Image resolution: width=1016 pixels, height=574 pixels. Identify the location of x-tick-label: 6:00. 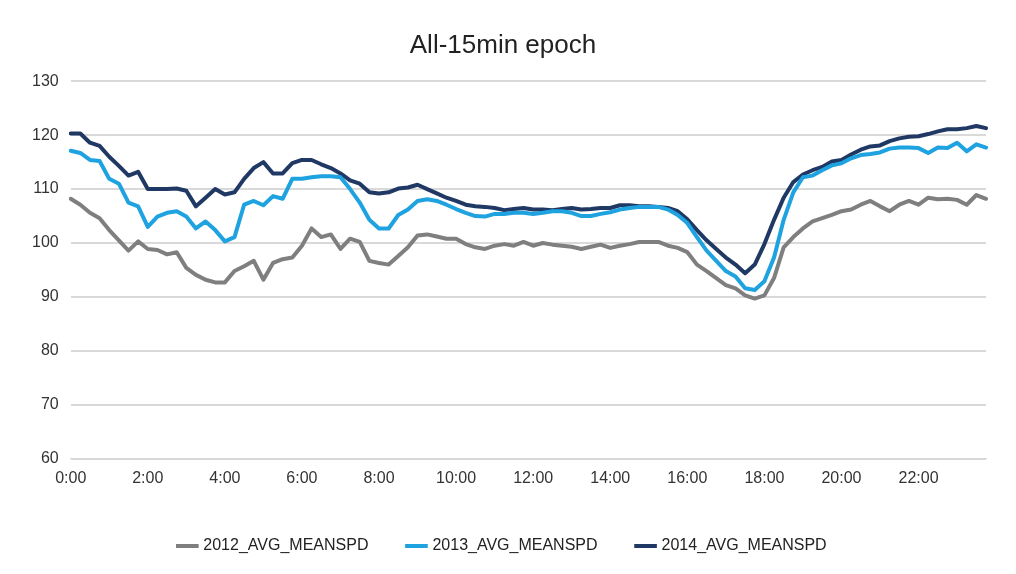
(302, 477).